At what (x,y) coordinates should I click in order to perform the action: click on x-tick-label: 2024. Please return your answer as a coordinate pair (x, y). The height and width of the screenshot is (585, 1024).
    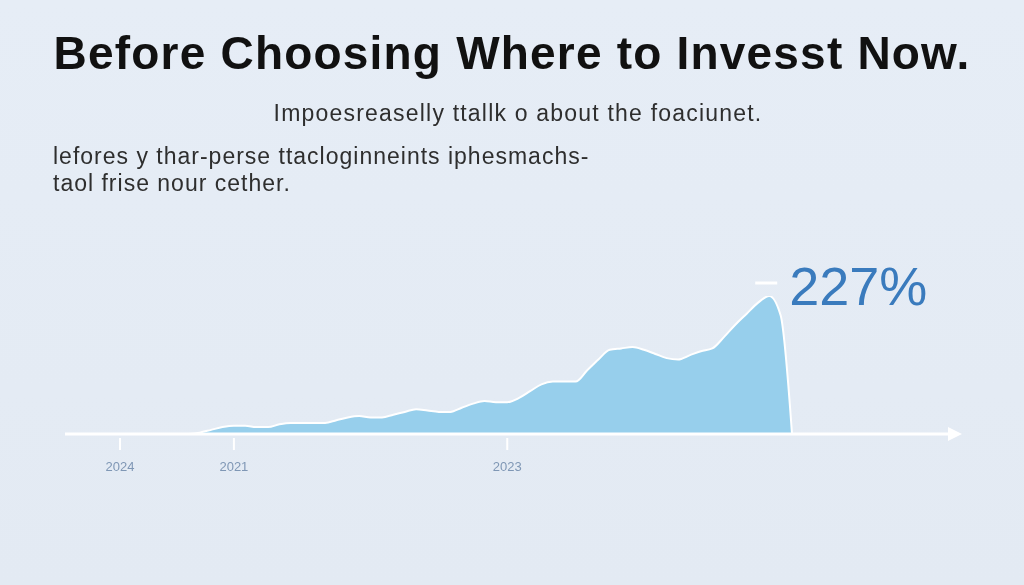
    Looking at the image, I should click on (120, 466).